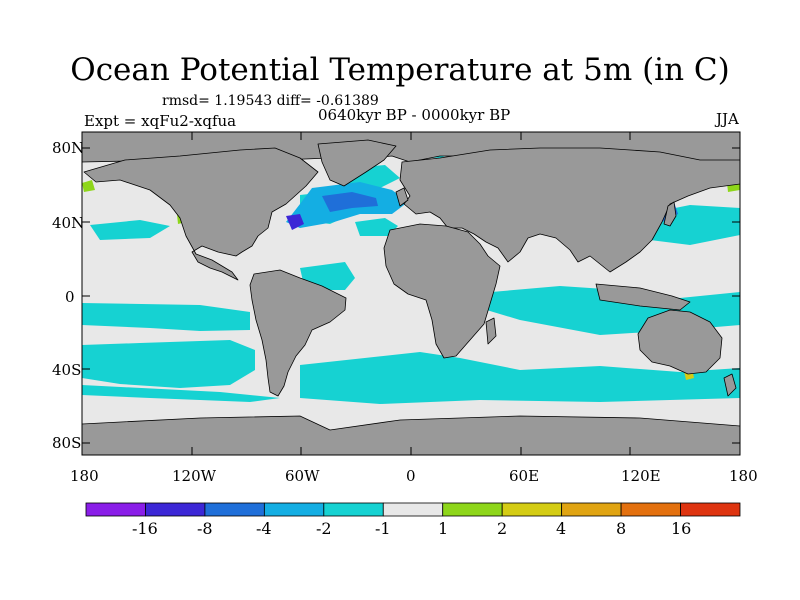  Describe the element at coordinates (569, 210) in the screenshot. I see `eurasia` at that location.